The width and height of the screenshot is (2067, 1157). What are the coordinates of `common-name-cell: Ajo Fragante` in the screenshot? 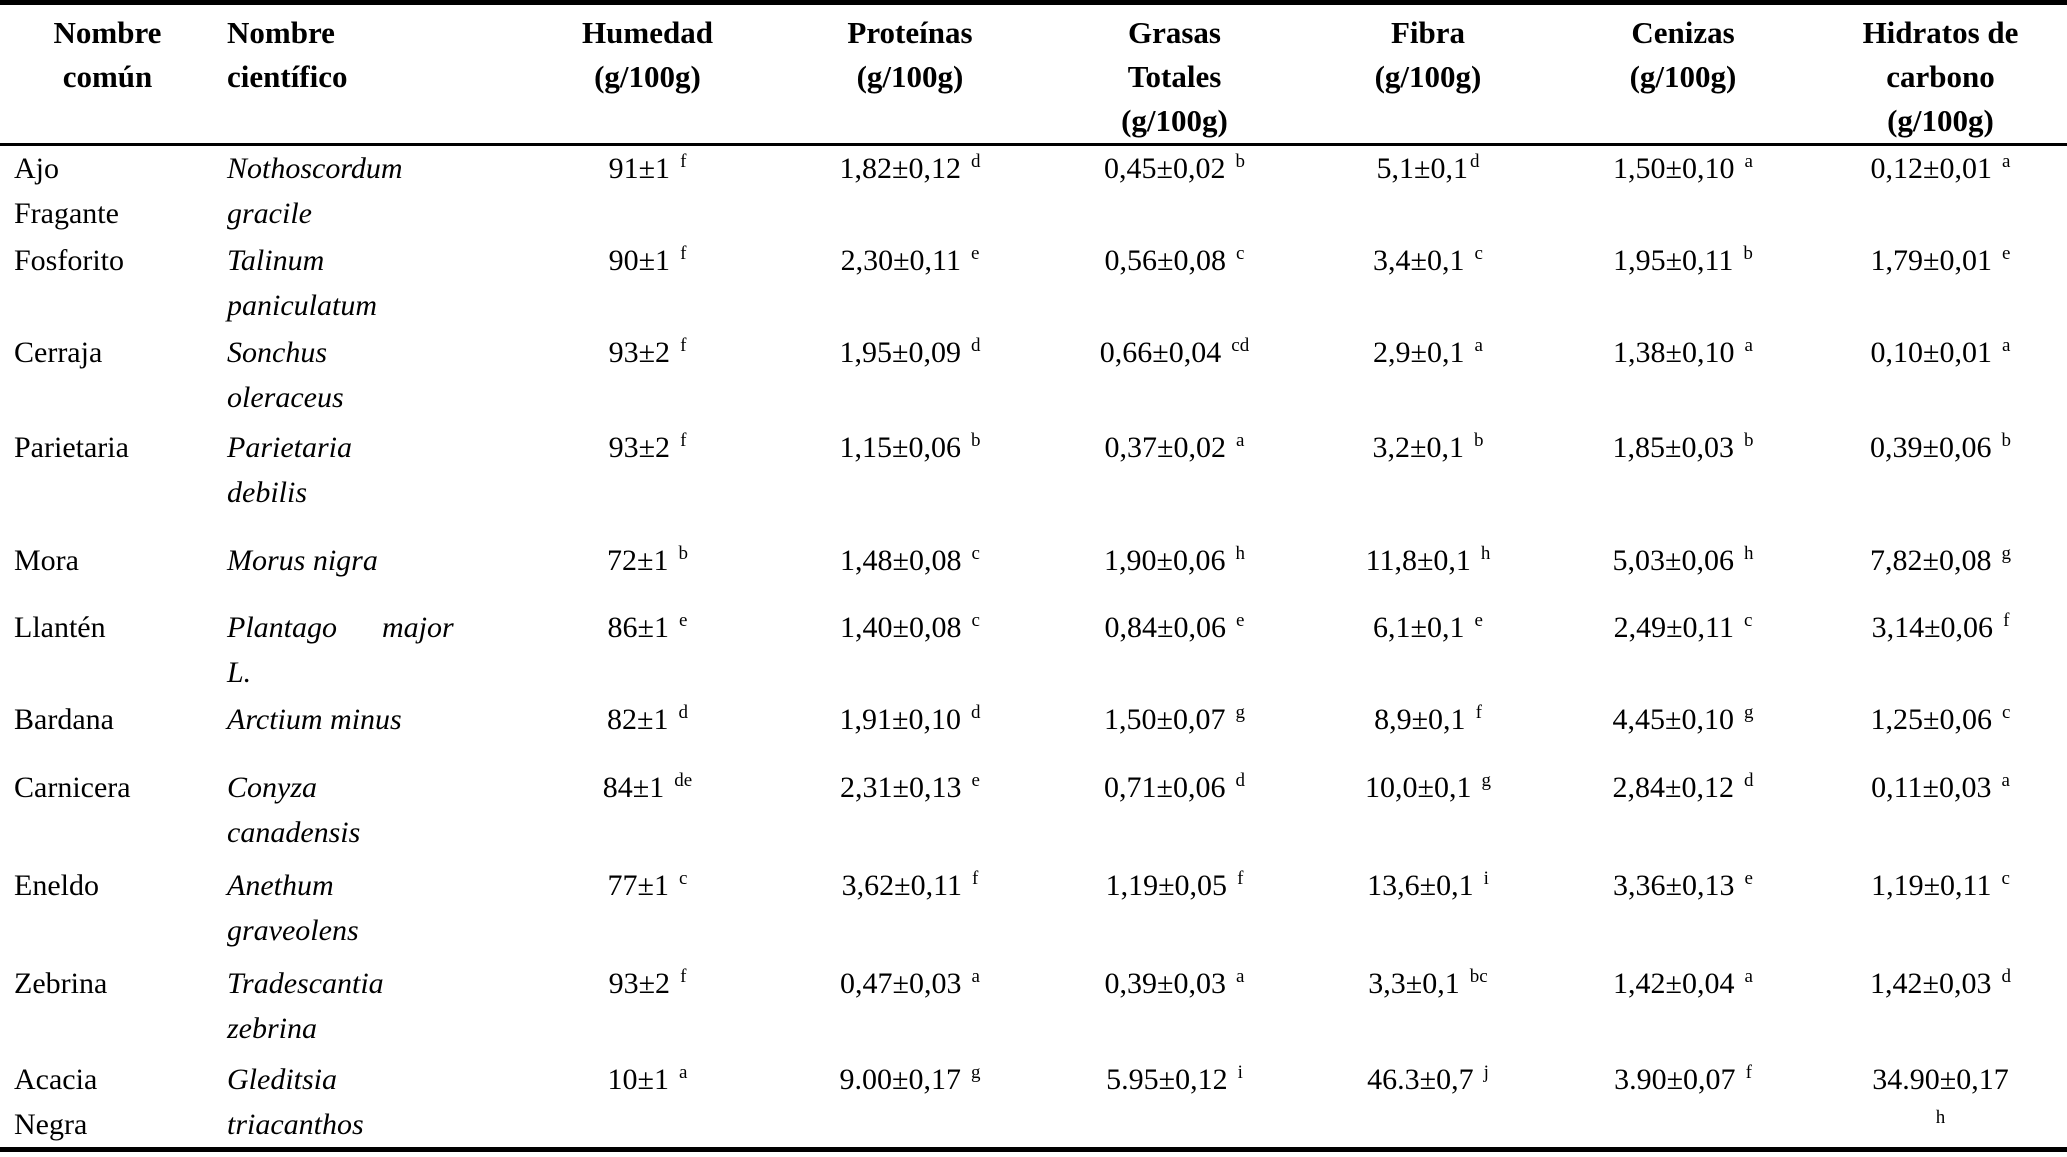 It's located at (66, 191).